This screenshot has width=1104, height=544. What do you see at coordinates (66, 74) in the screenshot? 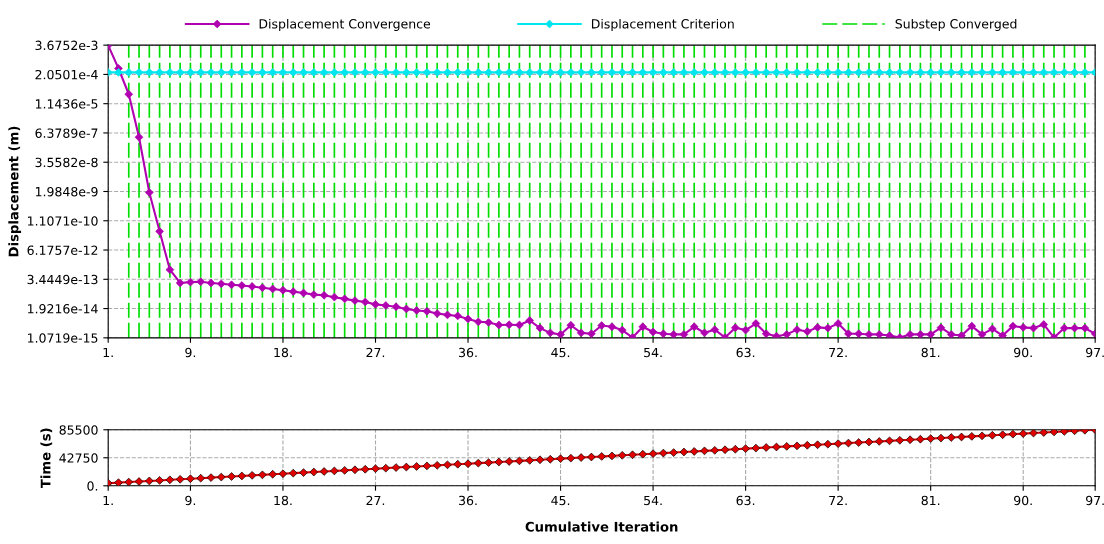
I see `y-tick-label: 2.0501e-4` at bounding box center [66, 74].